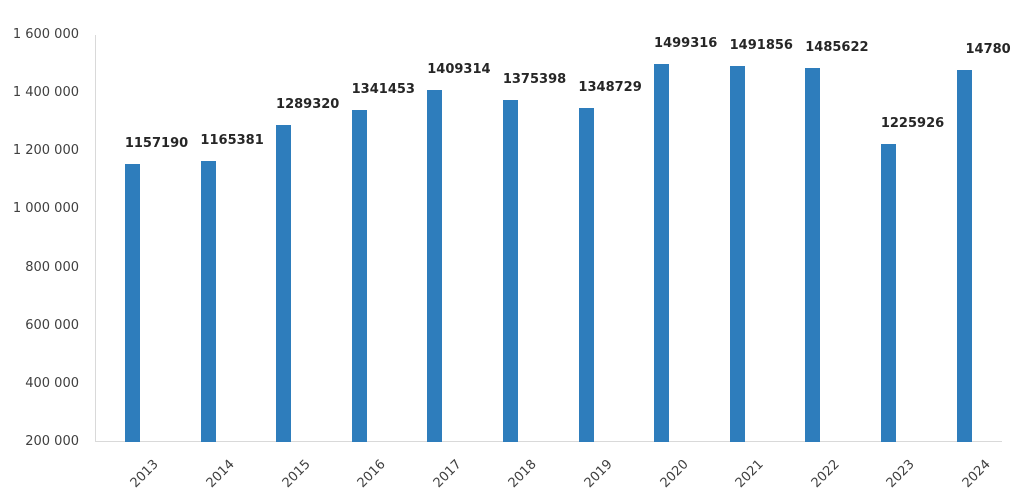 Image resolution: width=1024 pixels, height=503 pixels. Describe the element at coordinates (447, 474) in the screenshot. I see `x-axis-tick-label-2017: 2017` at that location.